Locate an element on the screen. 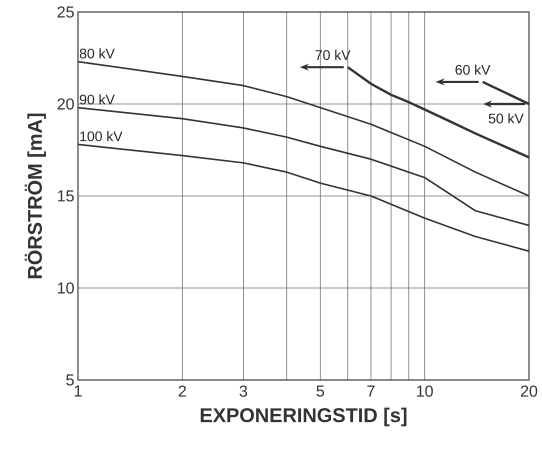 The height and width of the screenshot is (452, 542). y-tick-label: 5 is located at coordinates (70, 380).